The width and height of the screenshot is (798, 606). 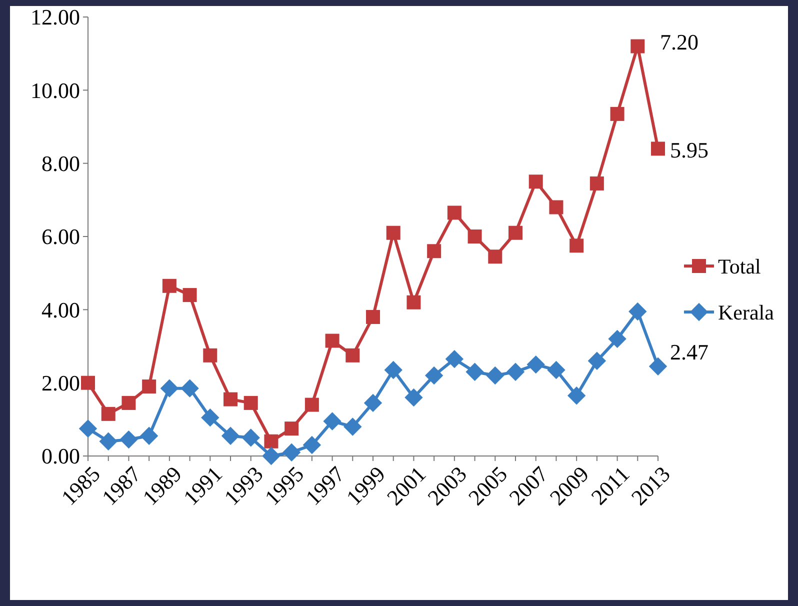 I want to click on y-tick-label: 8.00, so click(x=61, y=163).